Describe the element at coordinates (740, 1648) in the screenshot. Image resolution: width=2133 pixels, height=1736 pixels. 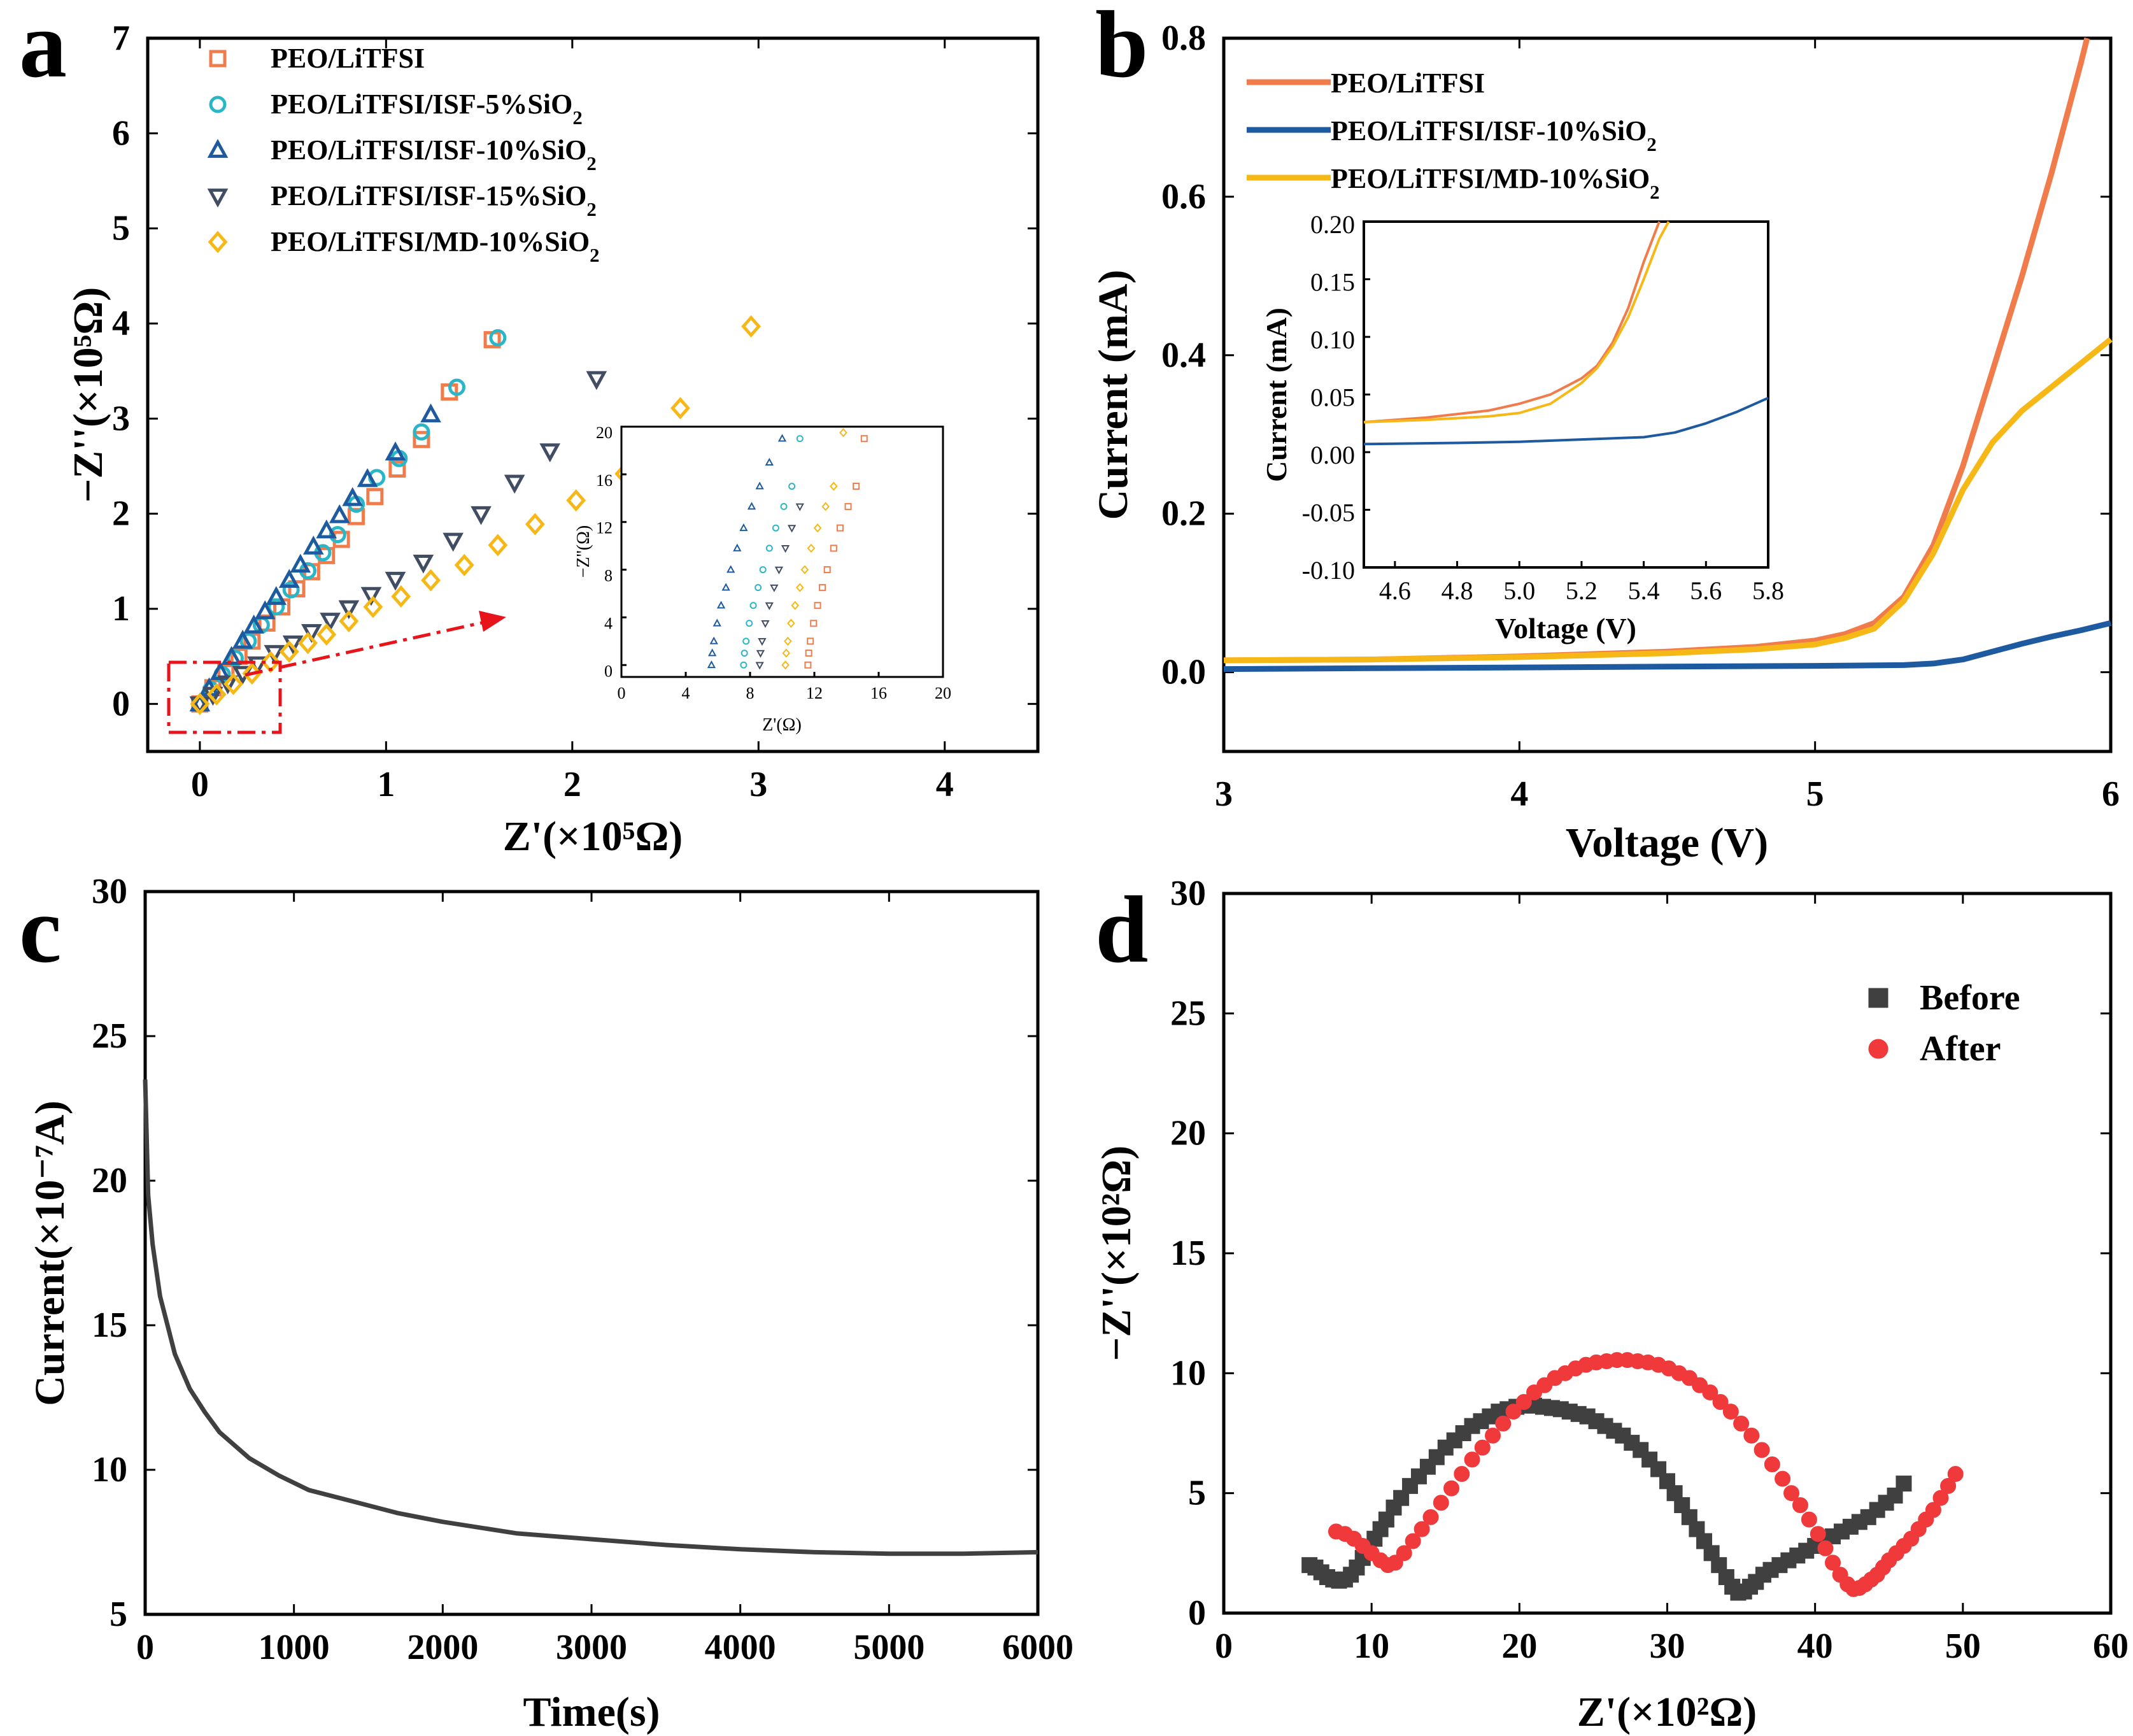
I see `x-tick-label: 4000` at that location.